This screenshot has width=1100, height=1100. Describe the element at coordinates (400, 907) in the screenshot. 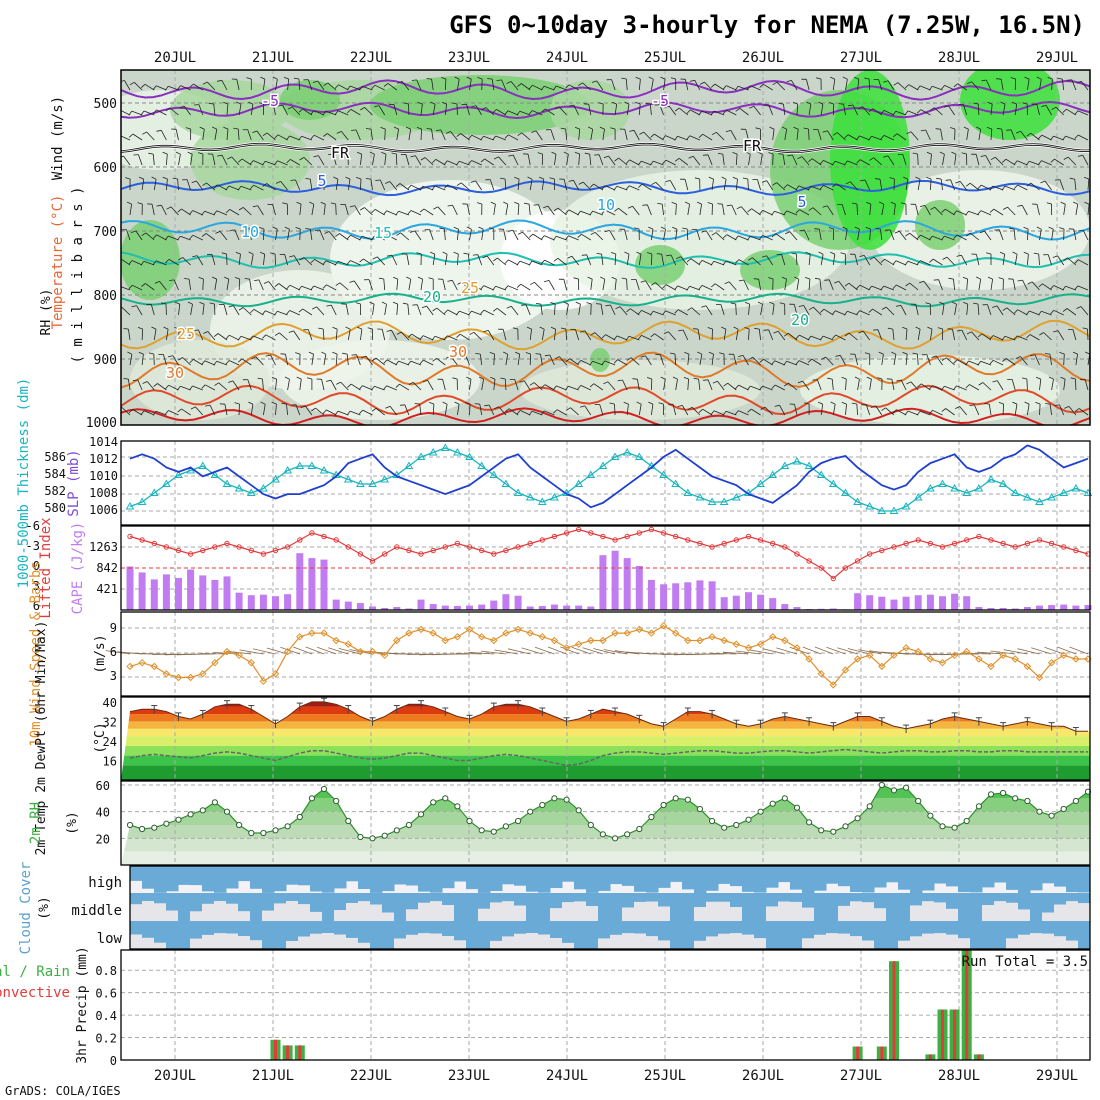

I see `cloud-middle-cell` at that location.